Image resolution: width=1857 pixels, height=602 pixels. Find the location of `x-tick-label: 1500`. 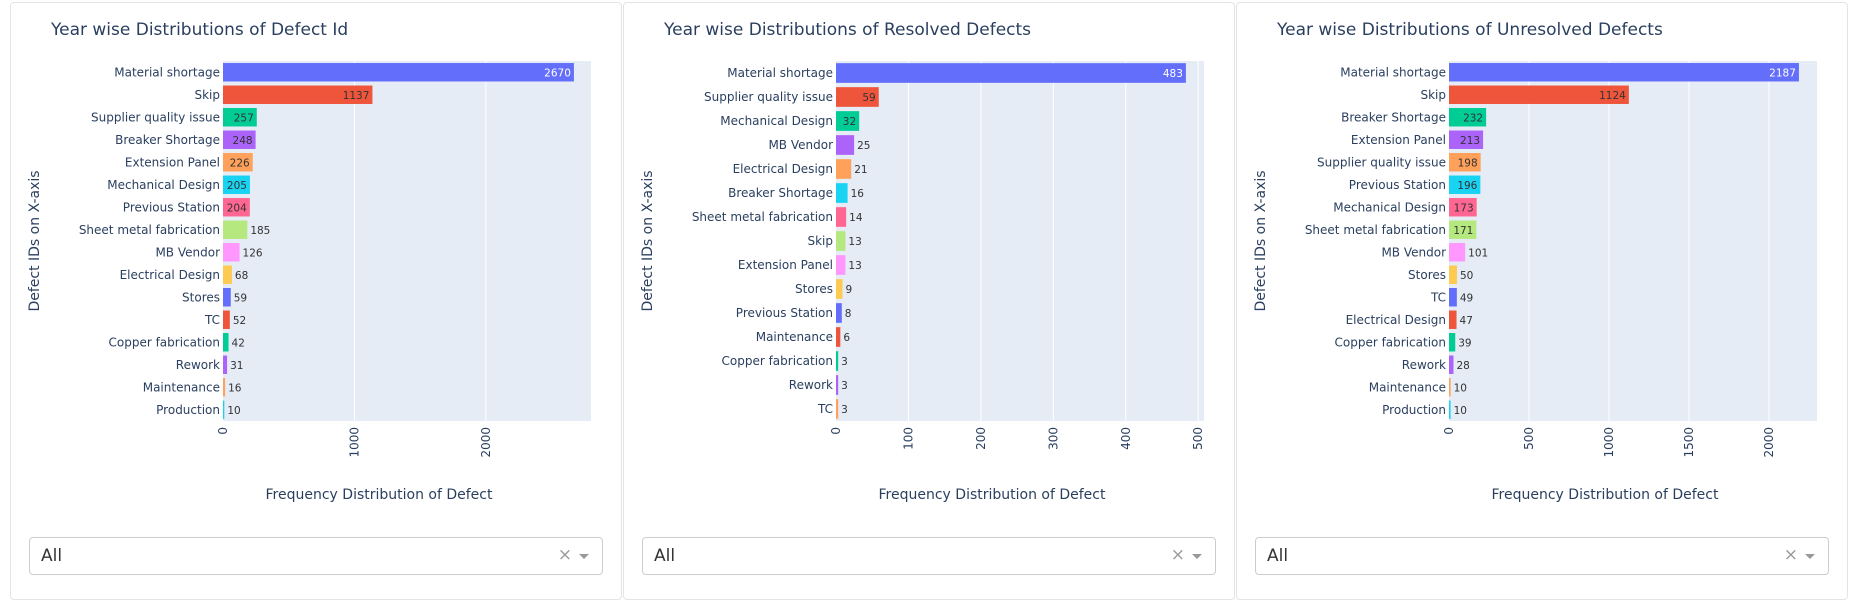

x-tick-label: 1500 is located at coordinates (1689, 442).